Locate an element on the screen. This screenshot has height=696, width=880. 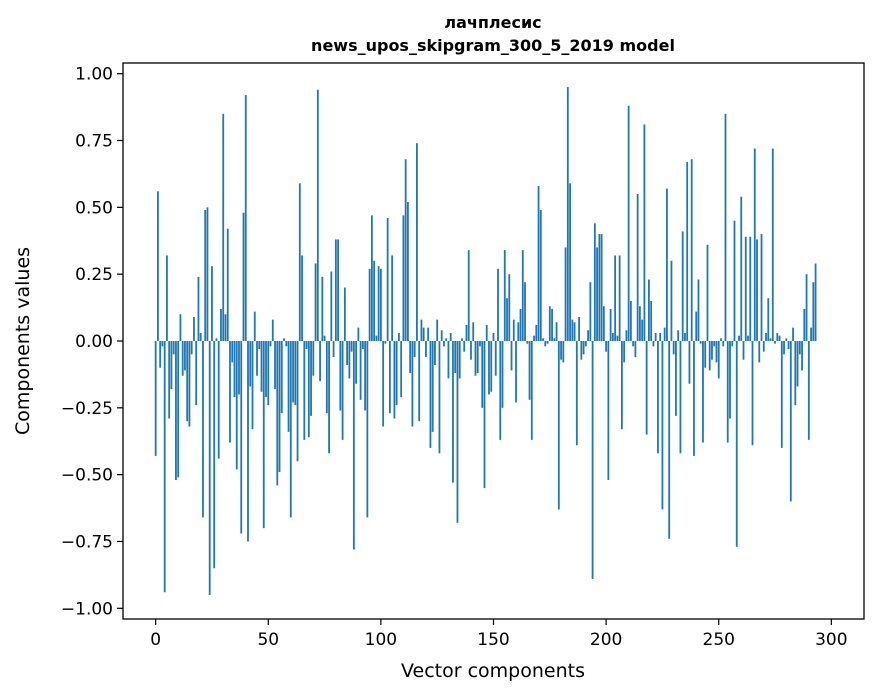
y-tick-label: −0.25 is located at coordinates (87, 409).